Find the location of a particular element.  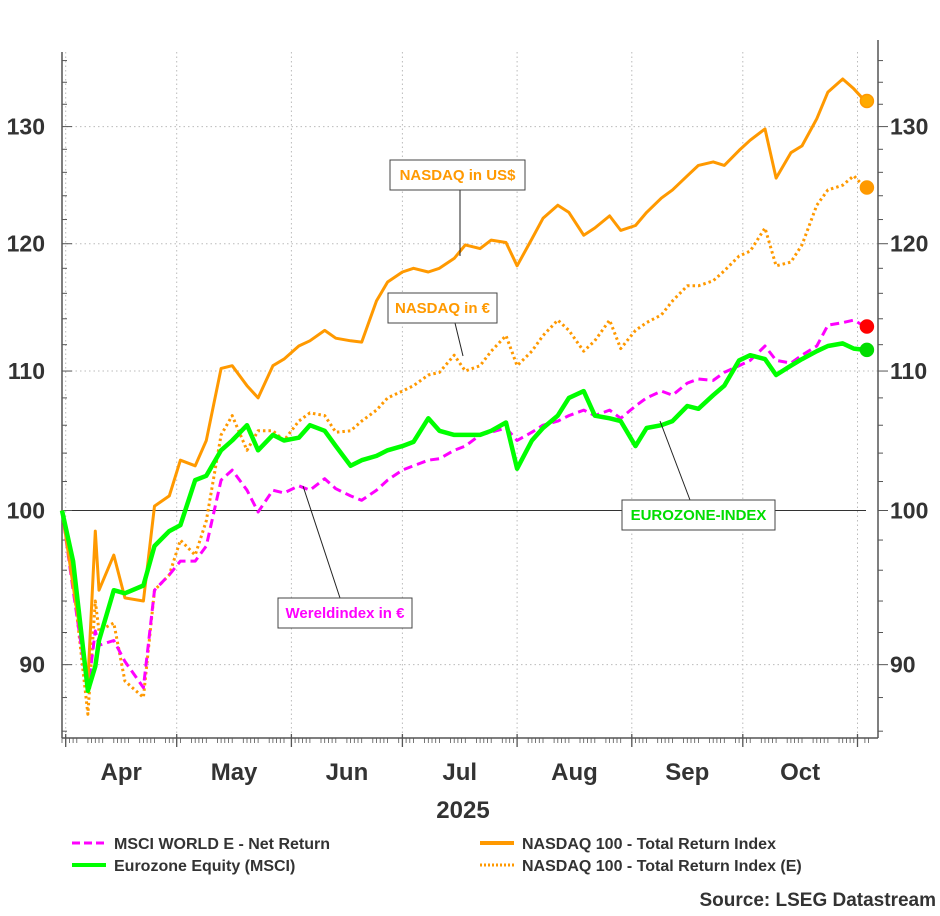

legend-label: NASDAQ 100 - Total Return Index (E) is located at coordinates (662, 866).